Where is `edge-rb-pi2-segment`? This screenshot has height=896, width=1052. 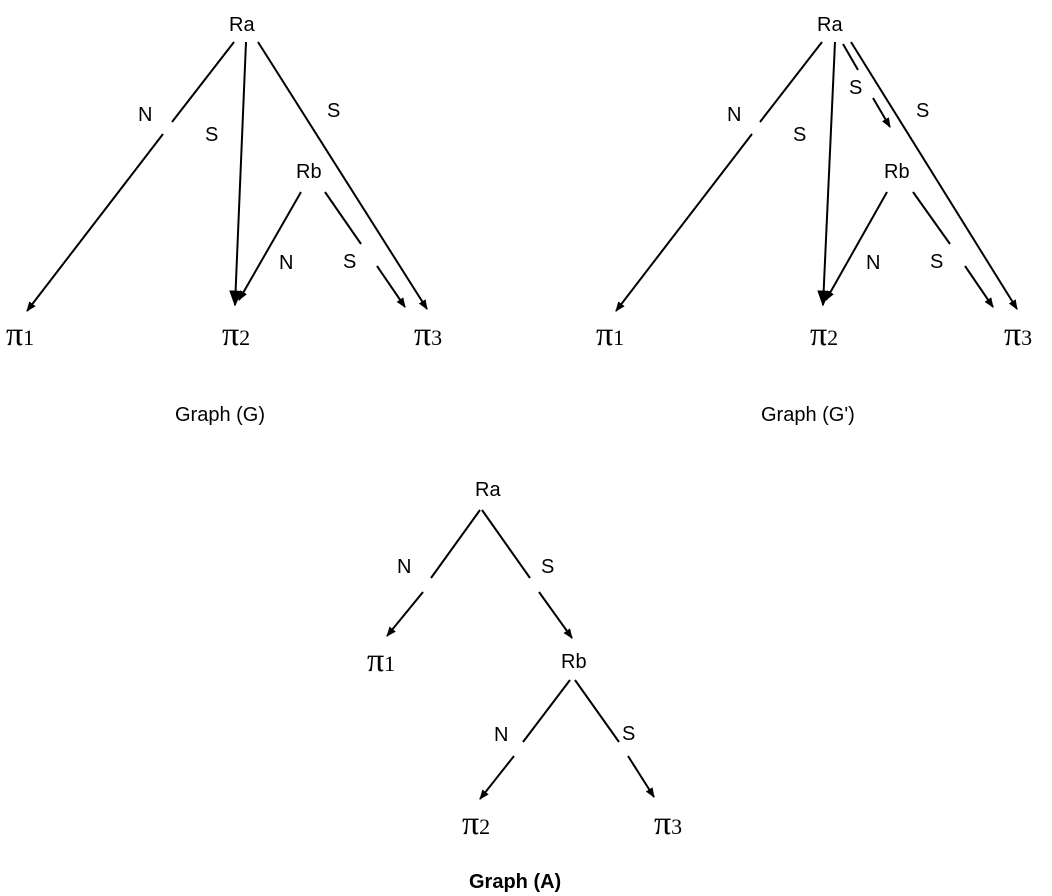
edge-rb-pi2-segment is located at coordinates (546, 711).